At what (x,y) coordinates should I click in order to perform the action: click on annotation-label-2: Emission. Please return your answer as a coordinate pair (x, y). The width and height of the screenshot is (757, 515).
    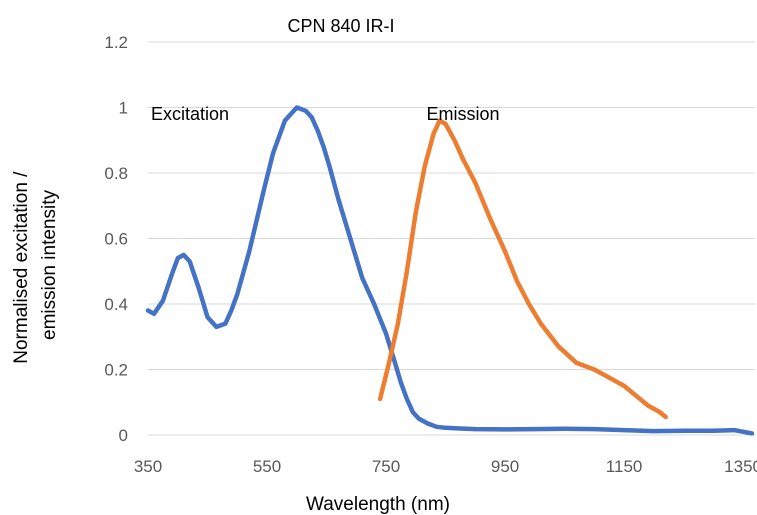
    Looking at the image, I should click on (463, 114).